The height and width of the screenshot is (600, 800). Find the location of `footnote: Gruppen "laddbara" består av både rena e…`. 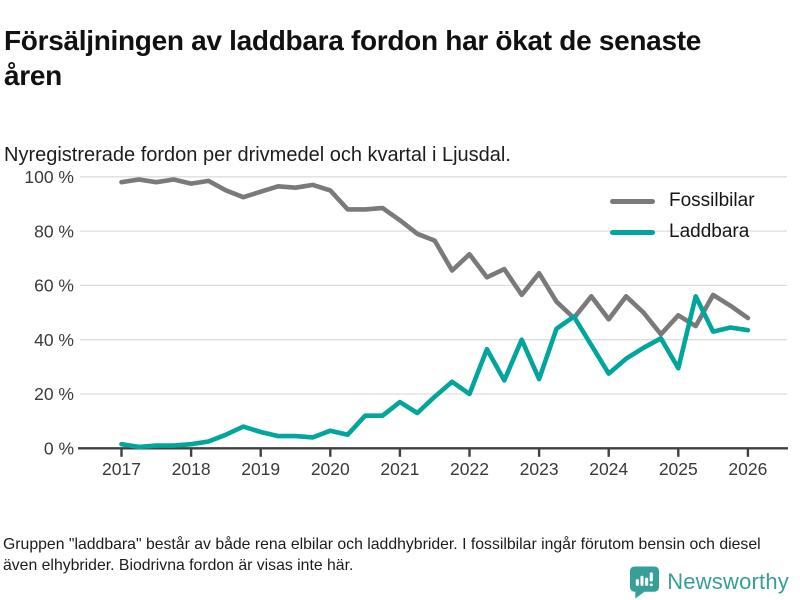

footnote: Gruppen "laddbara" består av både rena e… is located at coordinates (382, 554).